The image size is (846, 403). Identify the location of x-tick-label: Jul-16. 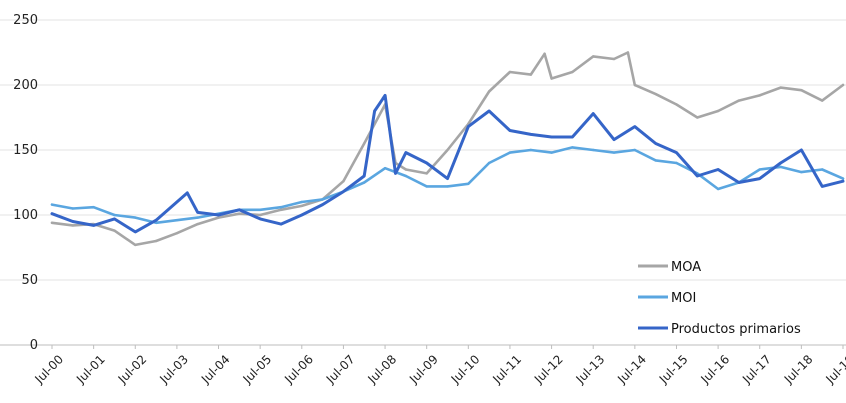
(715, 369).